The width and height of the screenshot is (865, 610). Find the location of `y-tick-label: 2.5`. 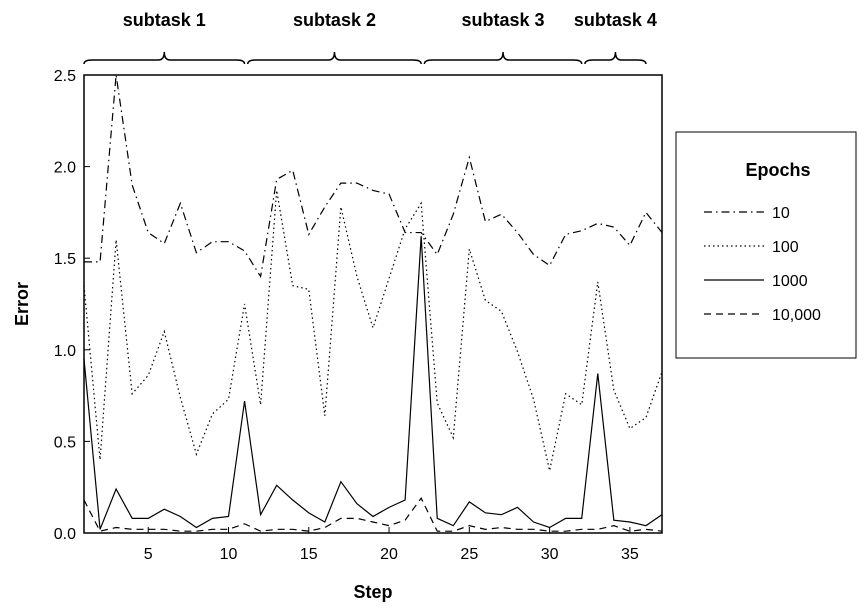

y-tick-label: 2.5 is located at coordinates (65, 76).